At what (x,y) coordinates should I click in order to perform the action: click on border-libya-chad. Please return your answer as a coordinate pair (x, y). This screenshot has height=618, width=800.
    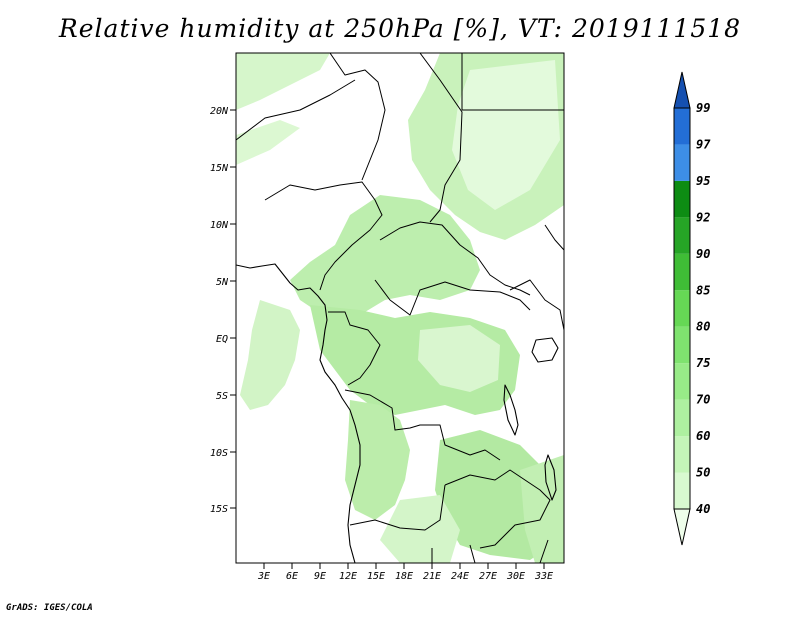
    Looking at the image, I should click on (357, 117).